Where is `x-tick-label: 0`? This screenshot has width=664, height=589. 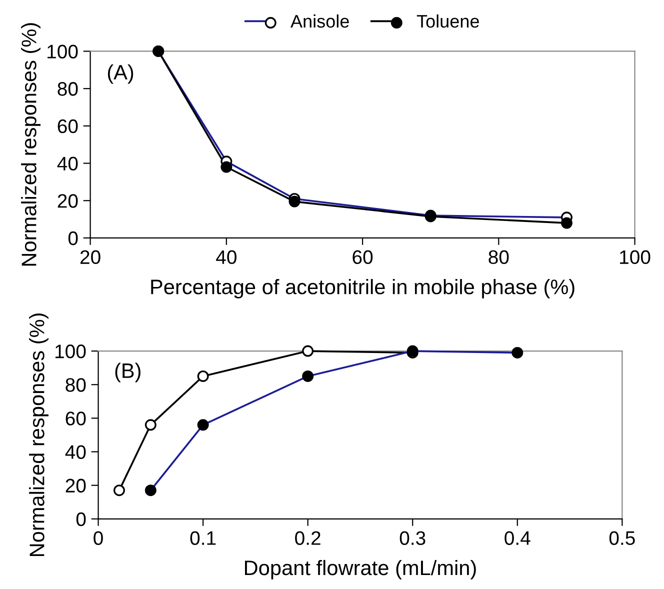
x-tick-label: 0 is located at coordinates (98, 538).